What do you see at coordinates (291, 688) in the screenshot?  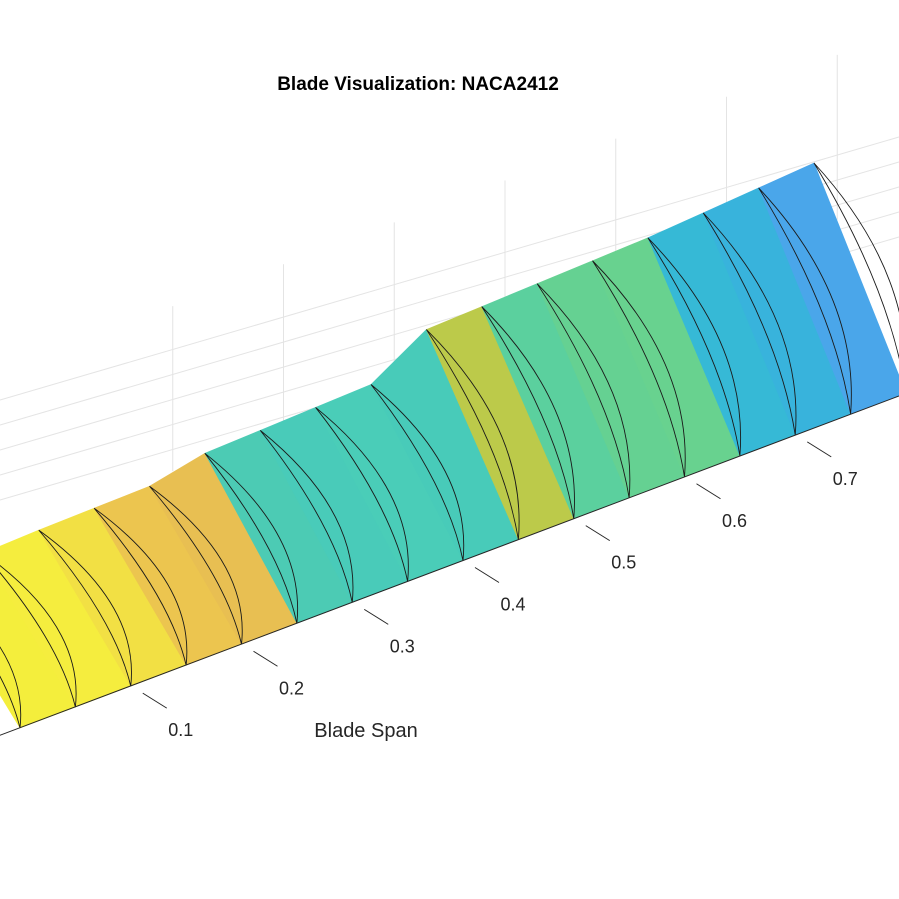 I see `x-tick-label: 0.2` at bounding box center [291, 688].